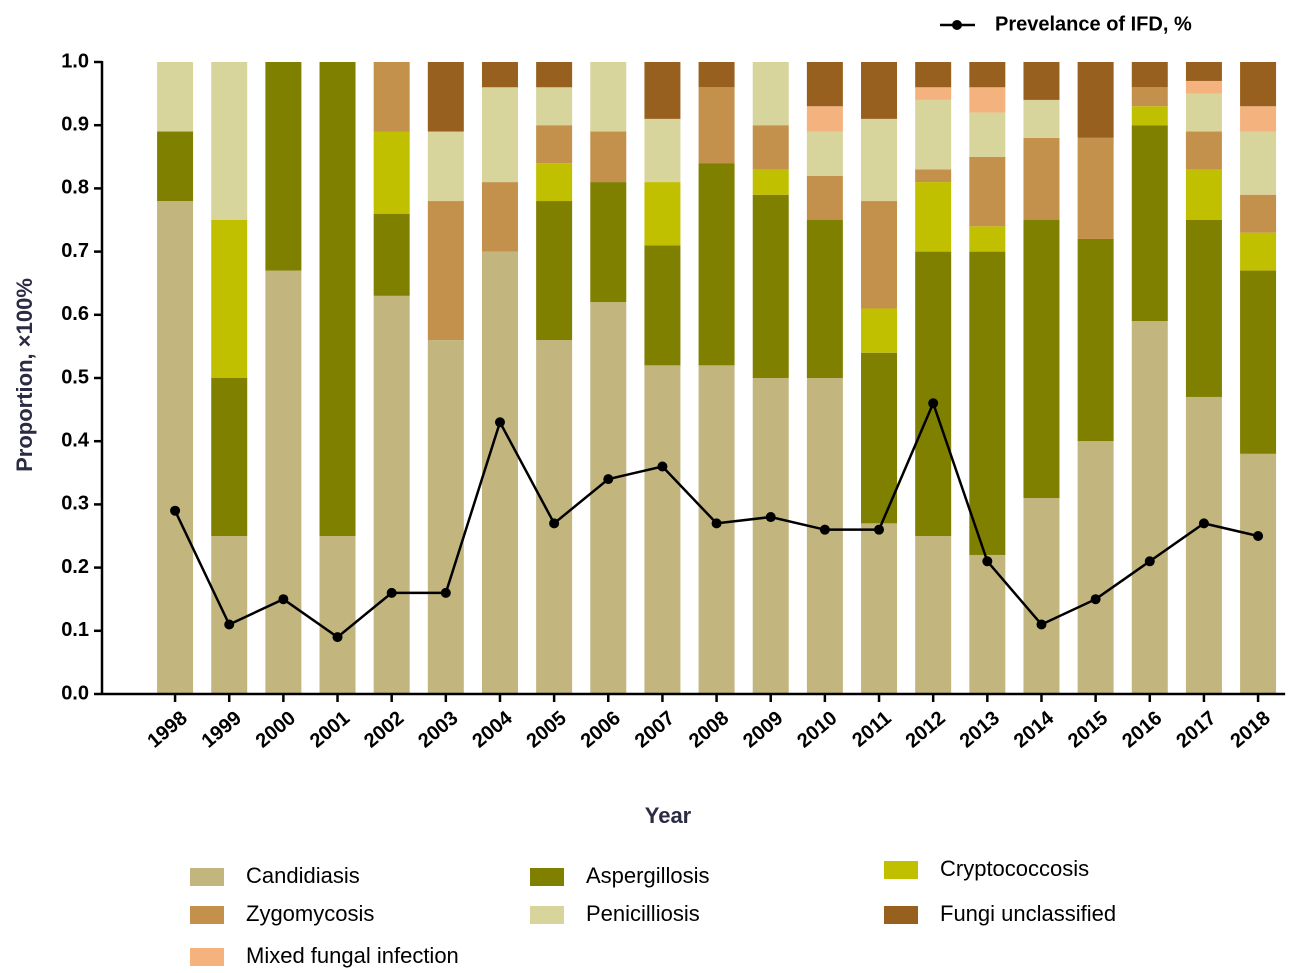 The width and height of the screenshot is (1299, 973). Describe the element at coordinates (24, 375) in the screenshot. I see `y-axis-title: Proportion, ×100%` at that location.